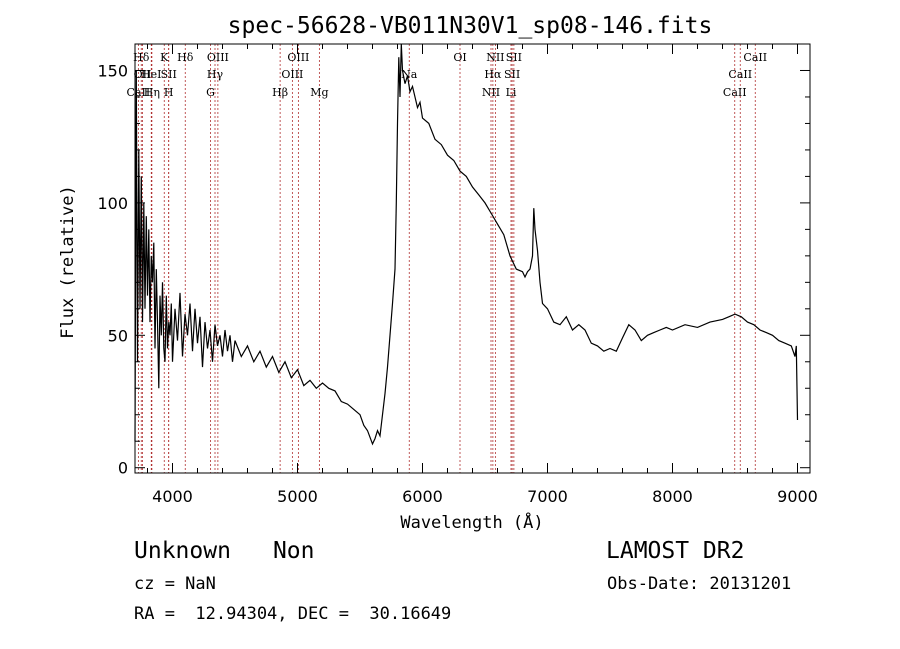 Image resolution: width=900 pixels, height=649 pixels. What do you see at coordinates (470, 26) in the screenshot?
I see `chart-title: spec-56628-VB011N30V1_sp08-146.fits` at bounding box center [470, 26].